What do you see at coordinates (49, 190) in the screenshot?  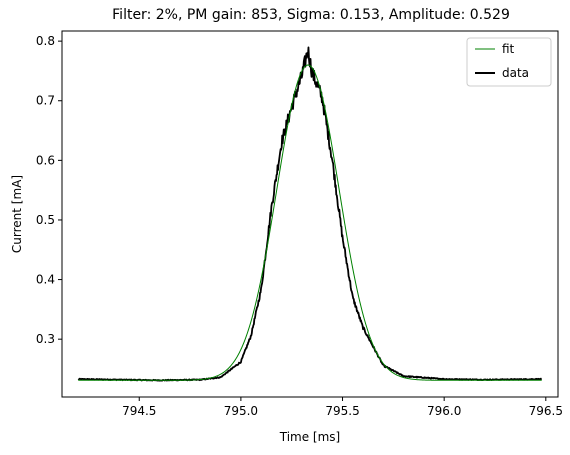 I see `y-axis: 0.3 0.4 0.5 0.6 0.7 0.8` at bounding box center [49, 190].